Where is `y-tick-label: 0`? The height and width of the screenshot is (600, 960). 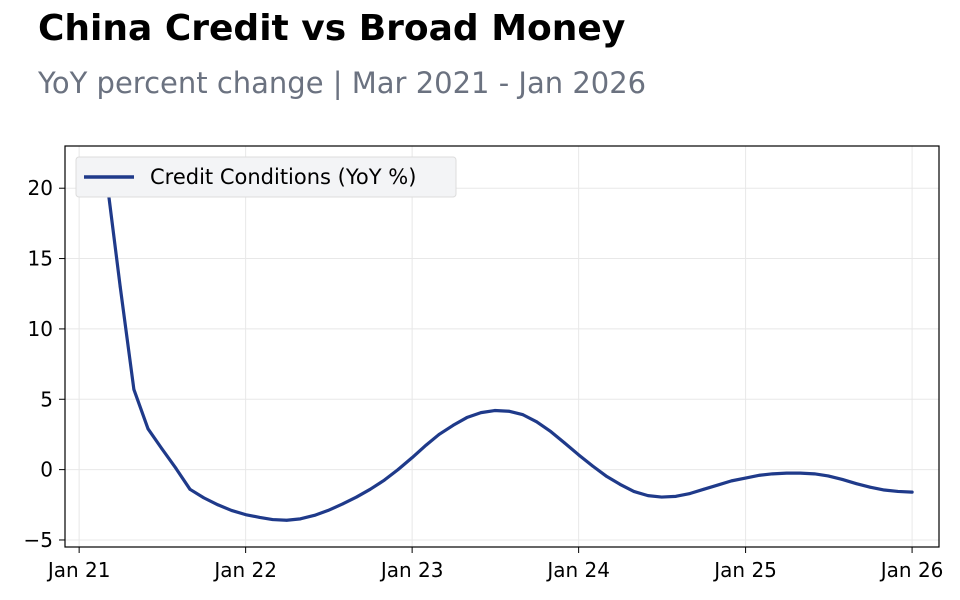
y-tick-label: 0 is located at coordinates (46, 470).